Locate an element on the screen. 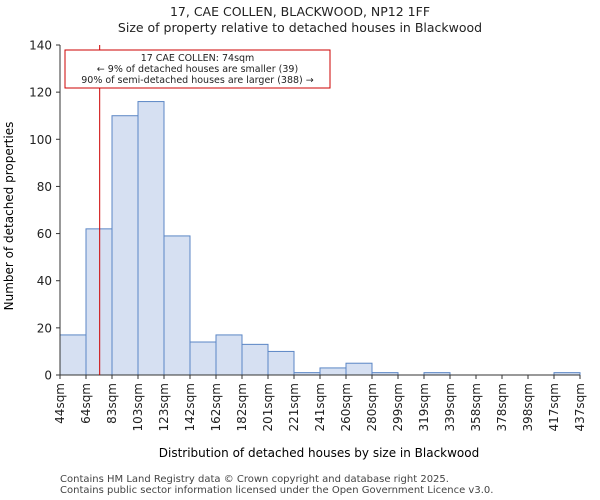 Image resolution: width=600 pixels, height=500 pixels. y-tick-label: 40 is located at coordinates (44, 281).